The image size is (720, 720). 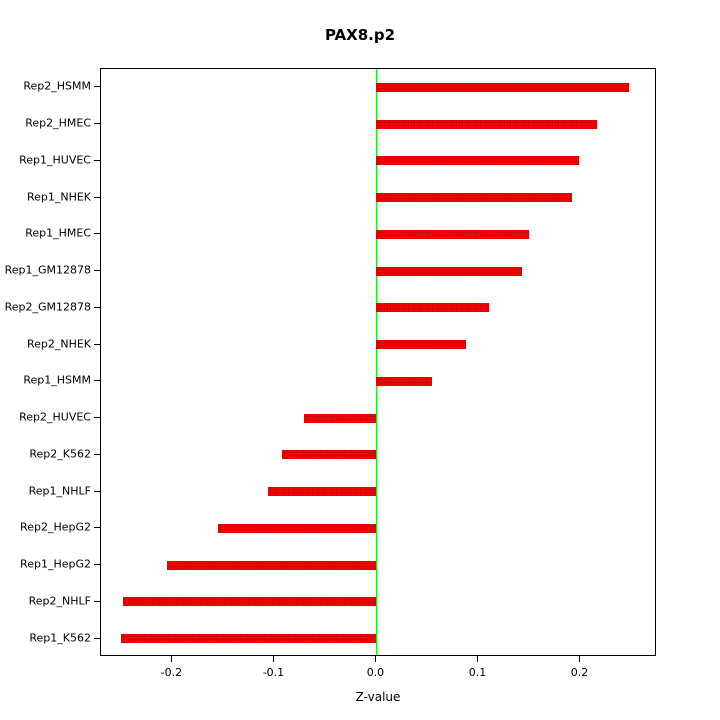 What do you see at coordinates (503, 87) in the screenshot?
I see `bar-Rep2_HSMM` at bounding box center [503, 87].